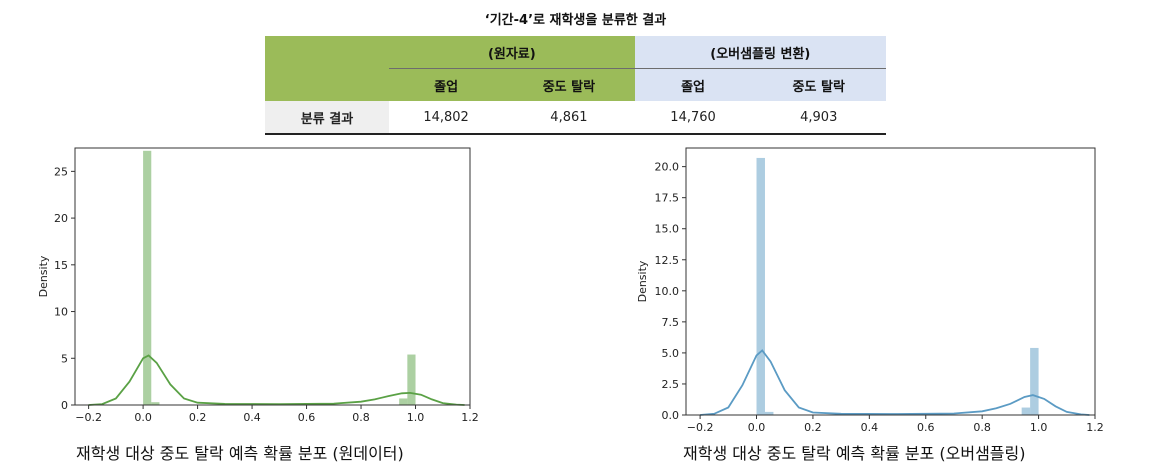 The width and height of the screenshot is (1151, 469). I want to click on y-tick-label: 12.5, so click(667, 260).